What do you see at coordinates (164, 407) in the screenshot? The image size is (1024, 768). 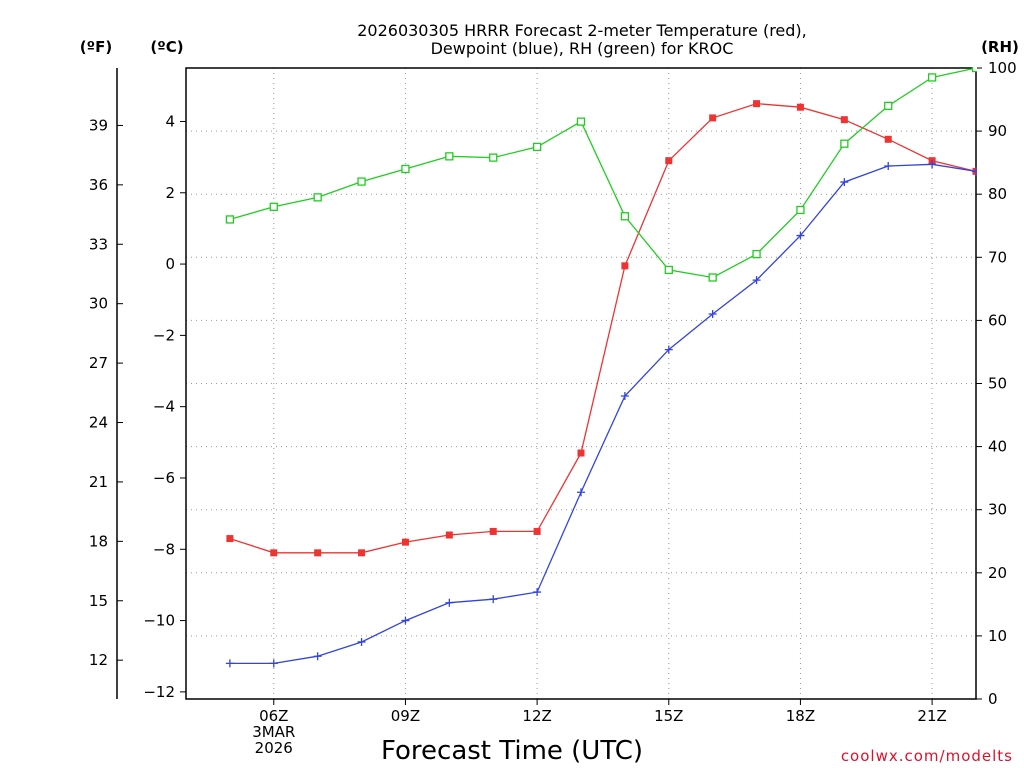 I see `celsius-tick-label: −4` at bounding box center [164, 407].